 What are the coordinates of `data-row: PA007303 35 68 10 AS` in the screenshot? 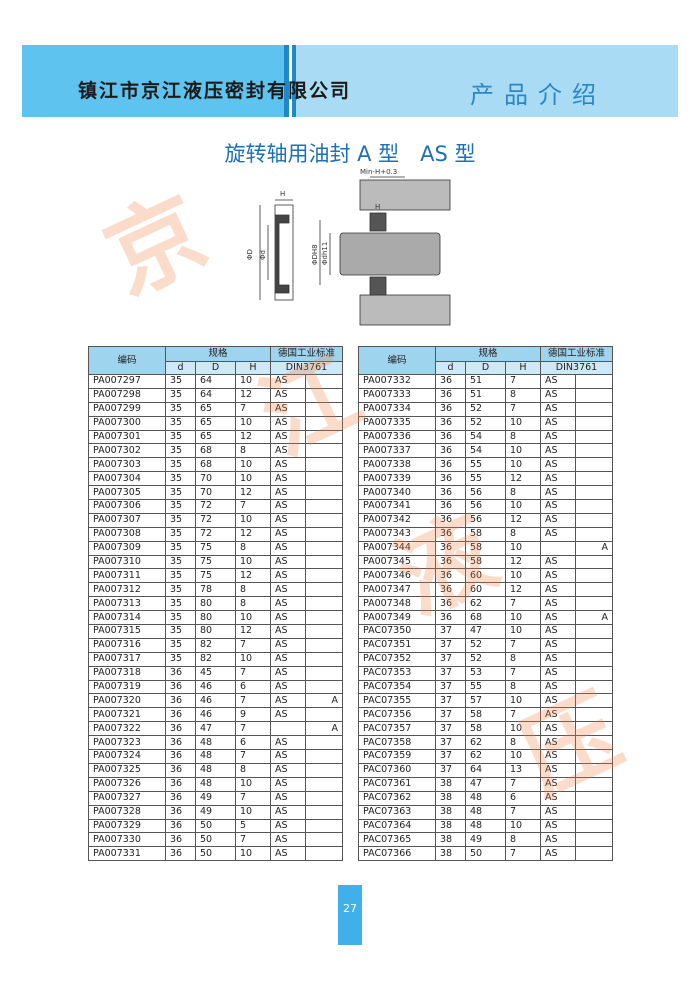 It's located at (216, 465).